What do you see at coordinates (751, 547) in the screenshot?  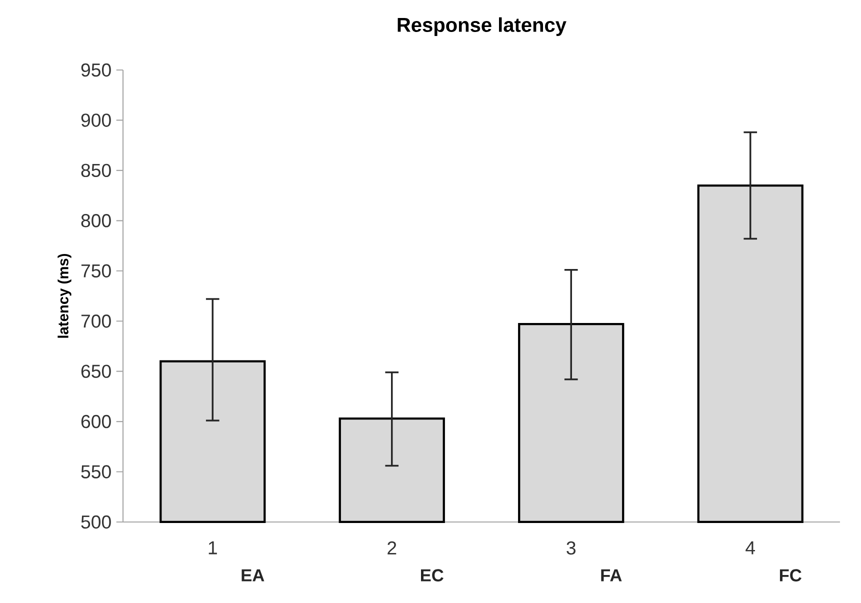 I see `x-tick-label: 4` at bounding box center [751, 547].